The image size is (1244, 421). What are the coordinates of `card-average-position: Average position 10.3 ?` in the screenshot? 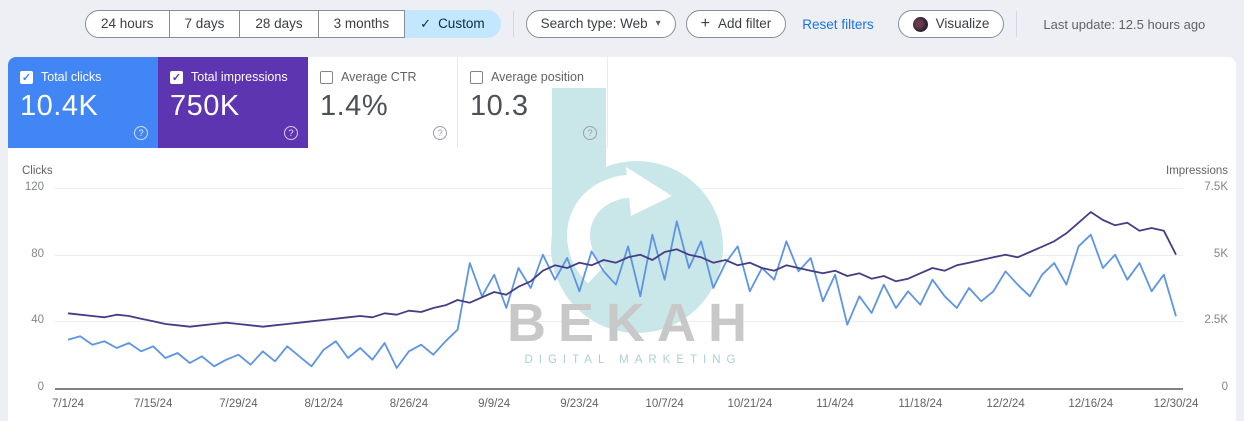 It's located at (533, 102).